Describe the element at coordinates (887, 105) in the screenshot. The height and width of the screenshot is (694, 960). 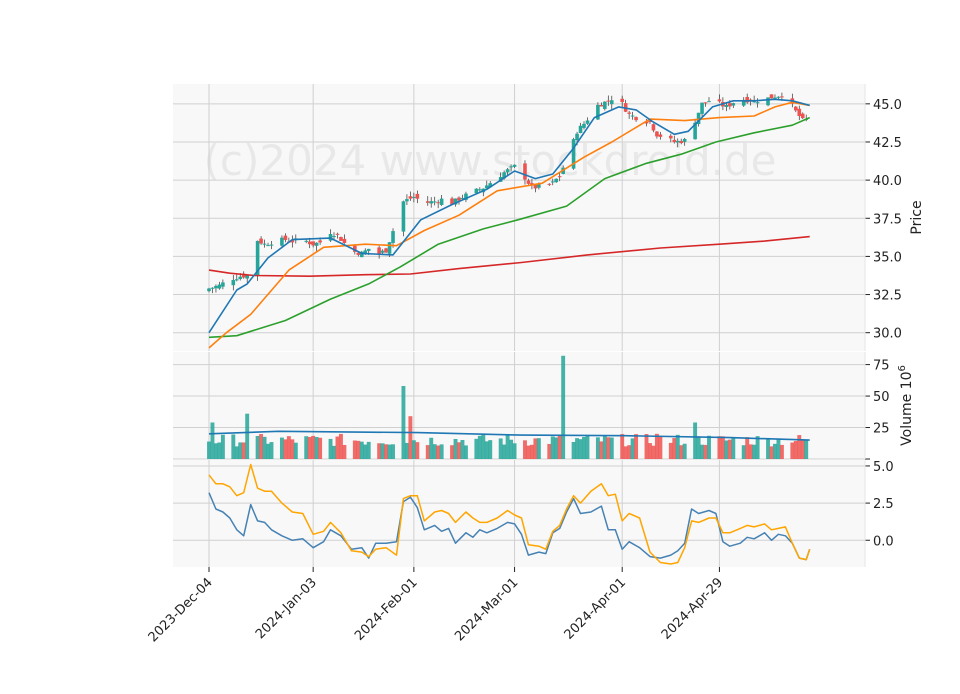
I see `price-y-tick-label: 45.0` at that location.